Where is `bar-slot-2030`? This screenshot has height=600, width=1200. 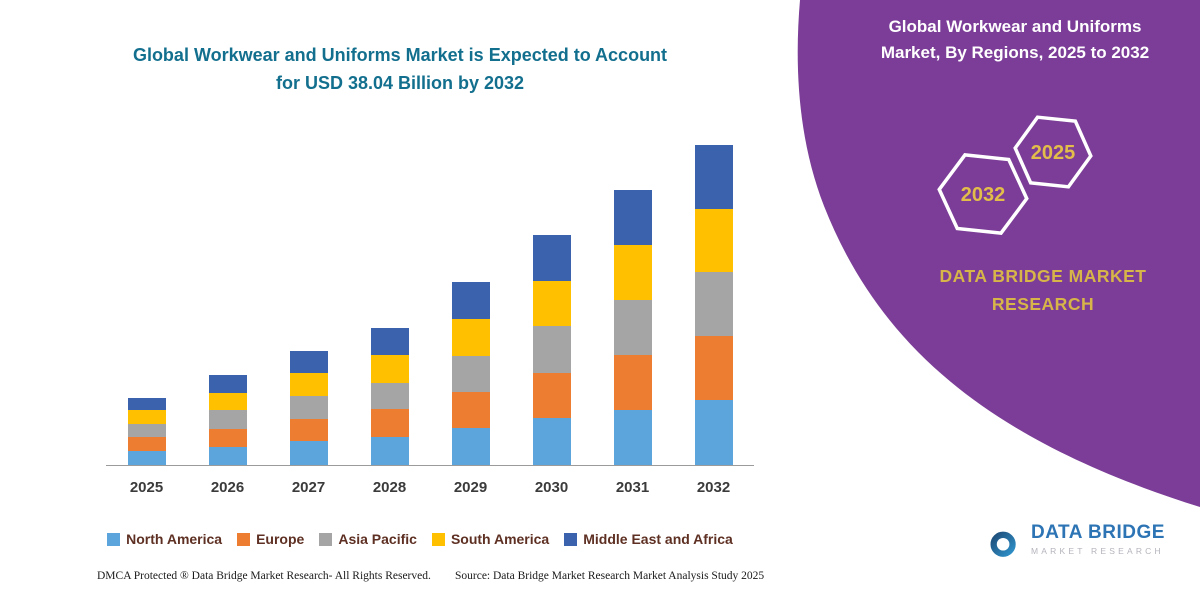 bar-slot-2030 is located at coordinates (551, 350).